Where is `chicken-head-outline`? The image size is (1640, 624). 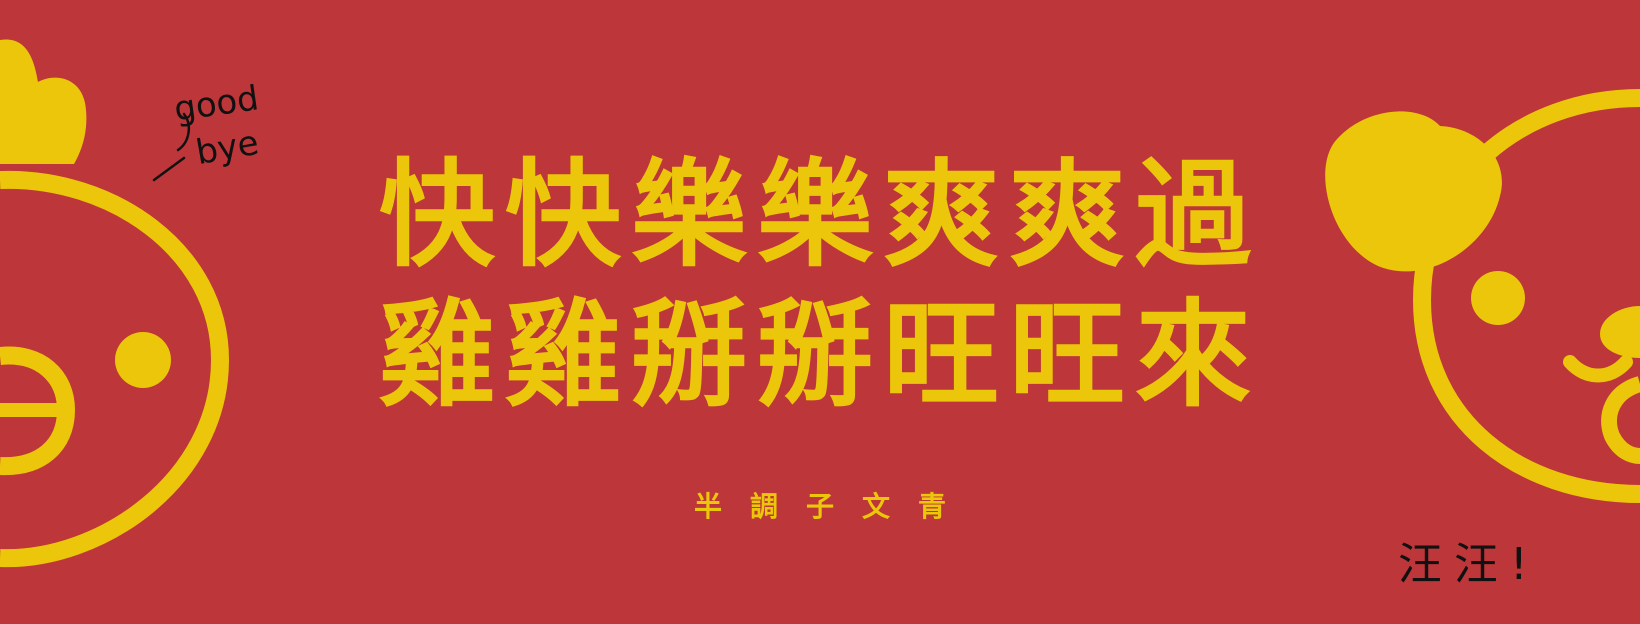
chicken-head-outline is located at coordinates (115, 369).